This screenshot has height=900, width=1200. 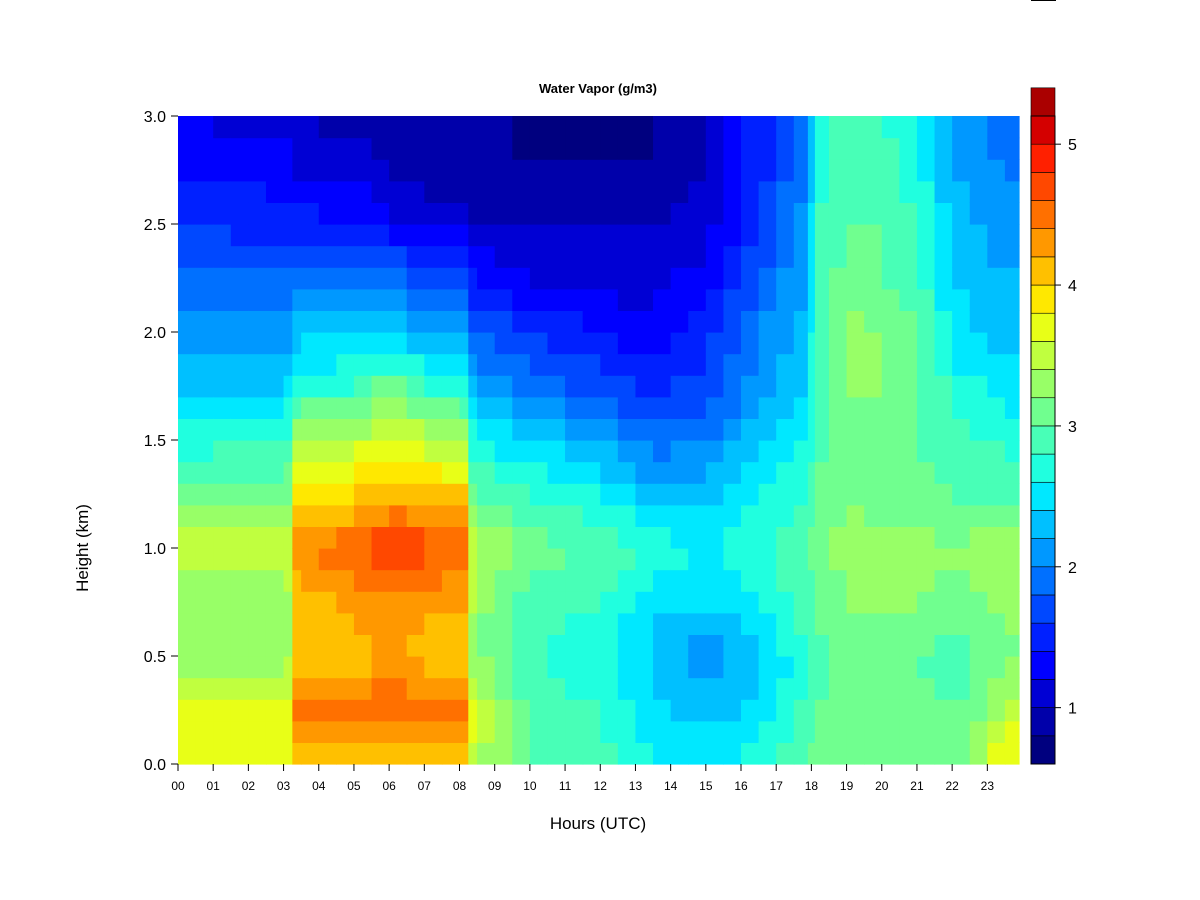 I want to click on colorbar-tick-label: 1, so click(x=1072, y=709).